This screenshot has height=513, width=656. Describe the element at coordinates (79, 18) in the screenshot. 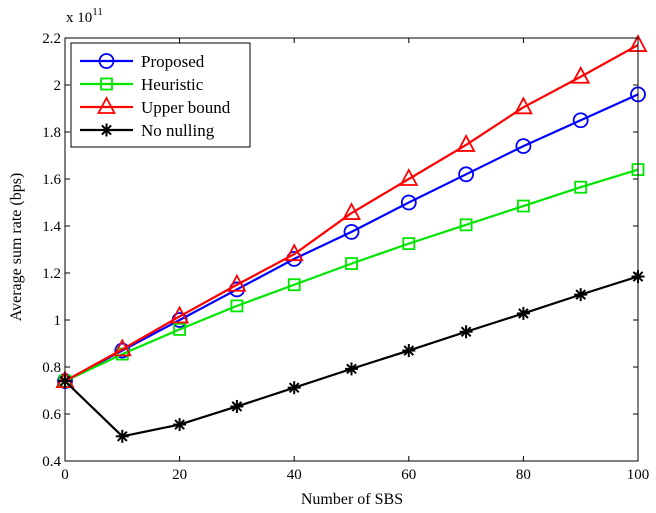

I see `y-multiplier-base: x 10` at that location.